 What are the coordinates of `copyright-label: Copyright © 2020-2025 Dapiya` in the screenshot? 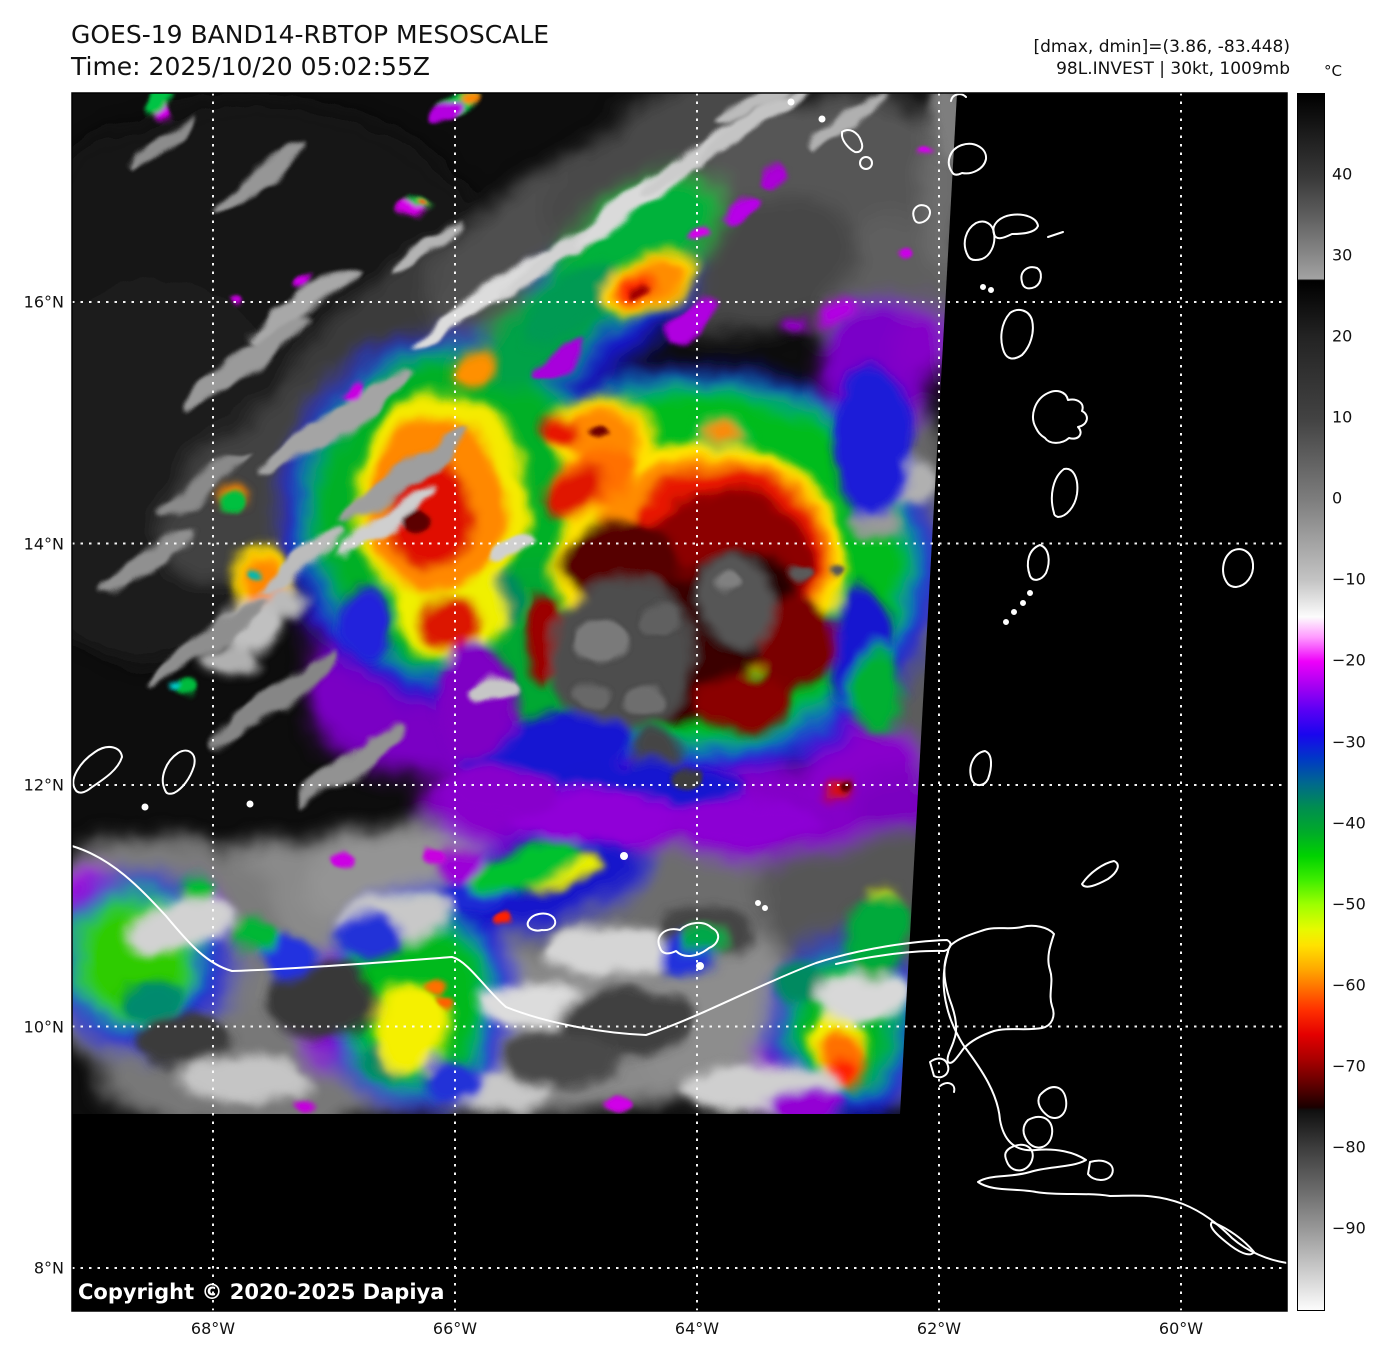 It's located at (261, 1292).